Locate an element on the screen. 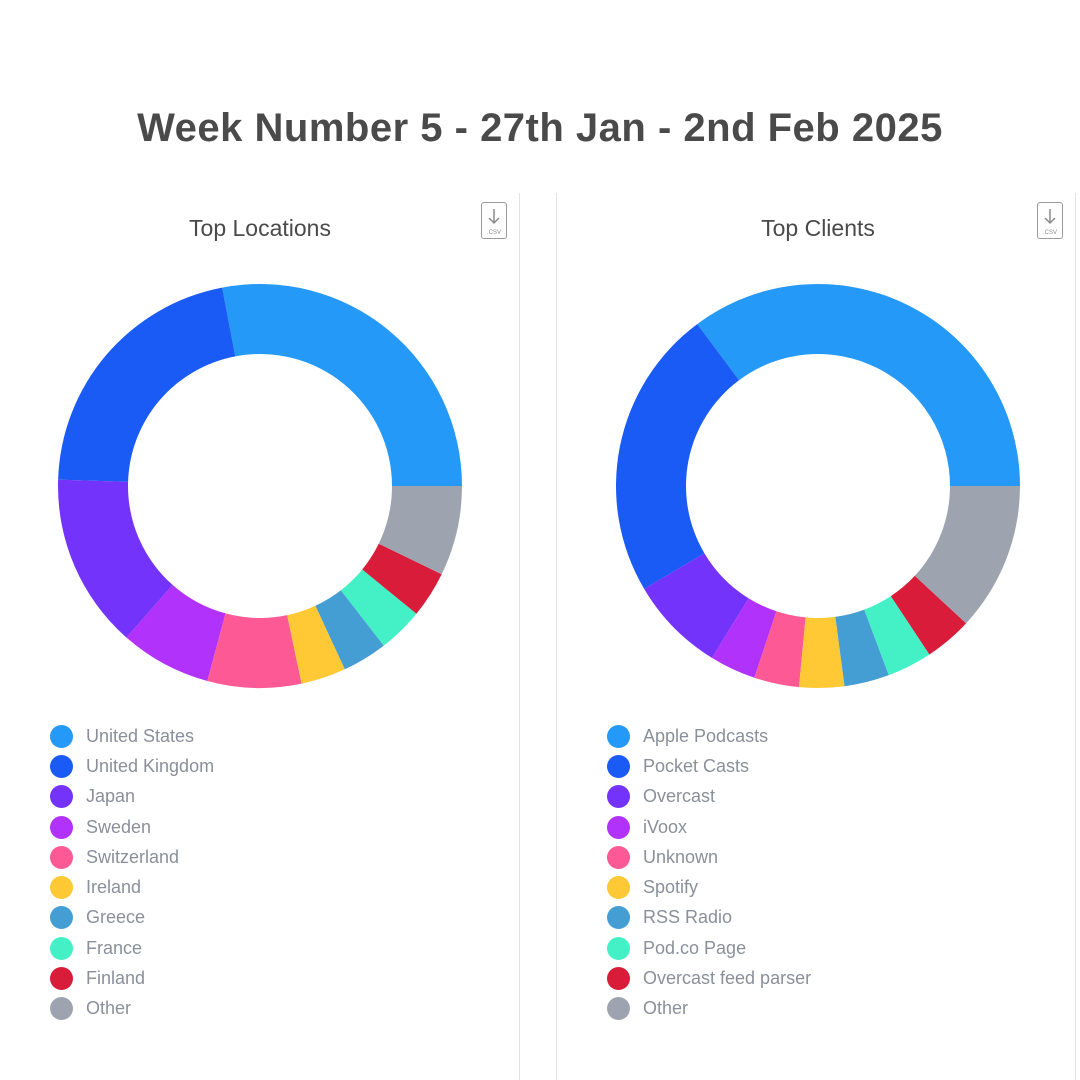 This screenshot has height=1080, width=1080. donut-slice-united-states is located at coordinates (342, 385).